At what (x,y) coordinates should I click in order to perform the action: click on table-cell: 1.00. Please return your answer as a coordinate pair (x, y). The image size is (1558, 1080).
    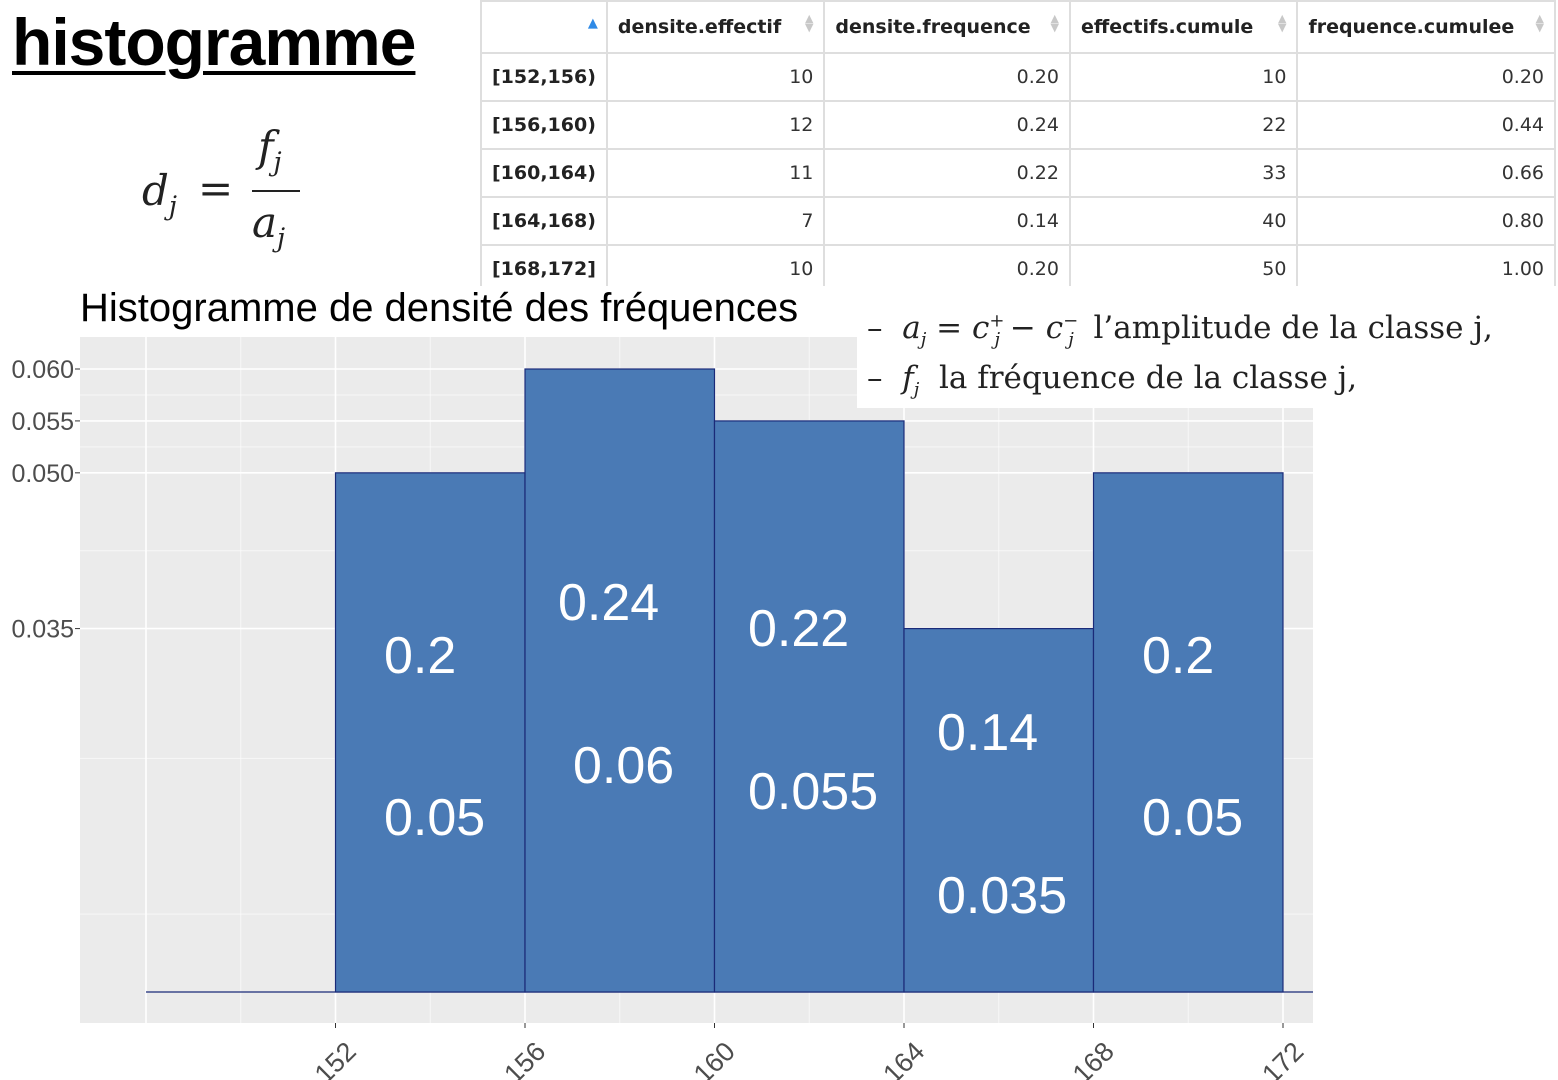
    Looking at the image, I should click on (1426, 265).